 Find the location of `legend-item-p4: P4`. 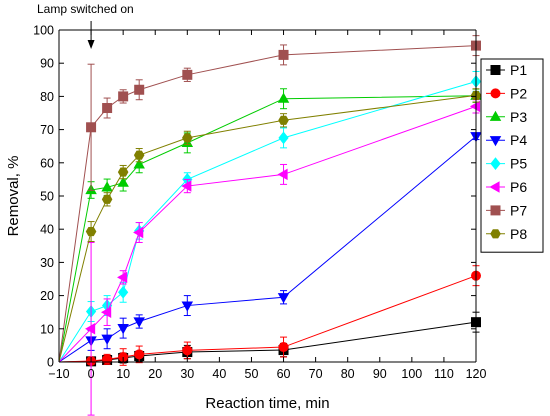

legend-item-p4: P4 is located at coordinates (506, 140).